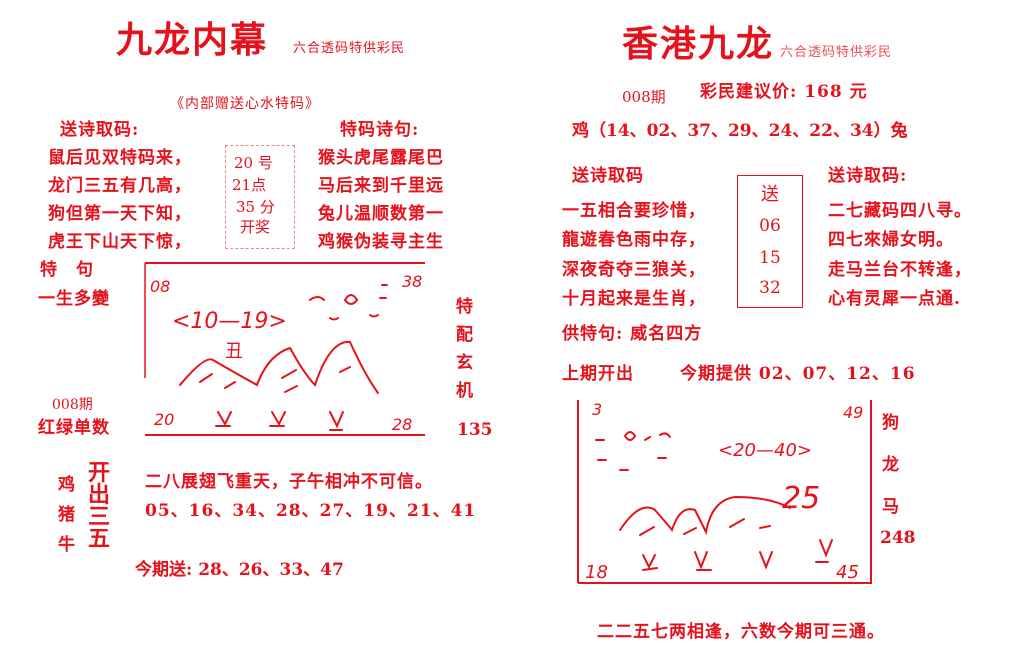  Describe the element at coordinates (836, 52) in the screenshot. I see `right-subtitle: 六合透码特供彩民` at that location.